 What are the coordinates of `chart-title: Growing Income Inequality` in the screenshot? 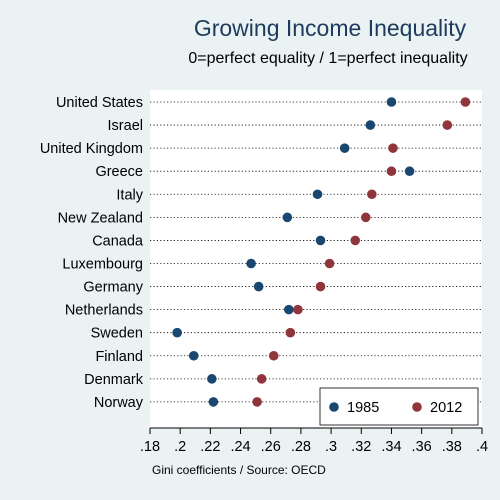 It's located at (330, 28).